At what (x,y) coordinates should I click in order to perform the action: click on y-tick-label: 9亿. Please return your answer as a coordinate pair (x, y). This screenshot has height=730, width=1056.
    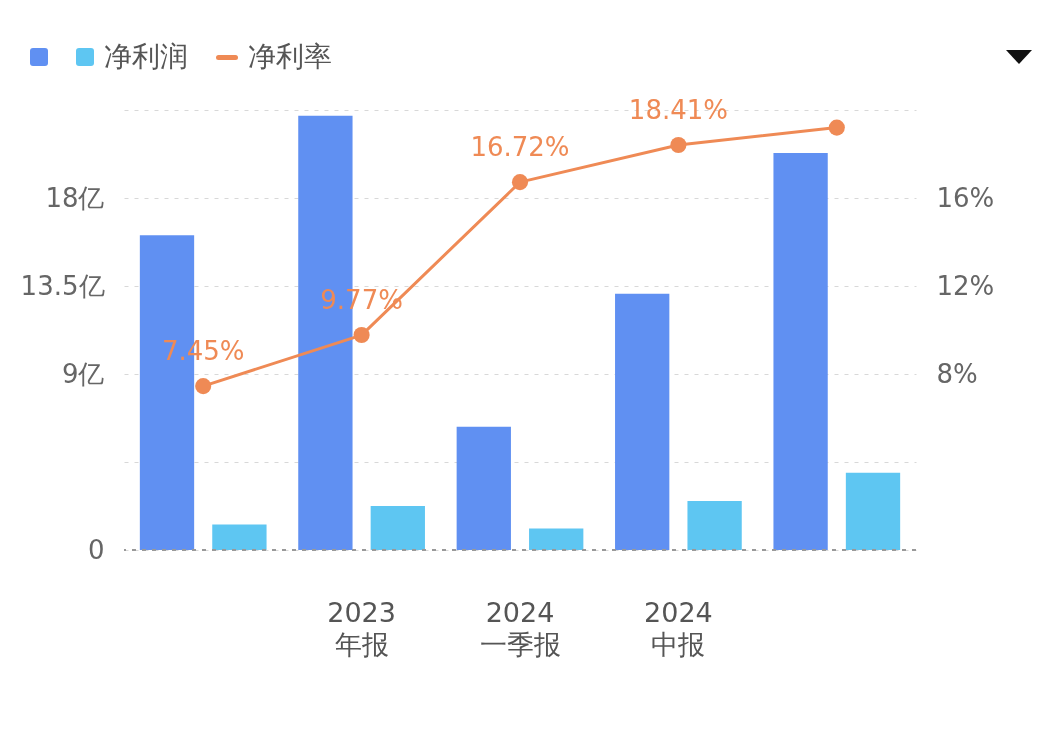
    Looking at the image, I should click on (83, 373).